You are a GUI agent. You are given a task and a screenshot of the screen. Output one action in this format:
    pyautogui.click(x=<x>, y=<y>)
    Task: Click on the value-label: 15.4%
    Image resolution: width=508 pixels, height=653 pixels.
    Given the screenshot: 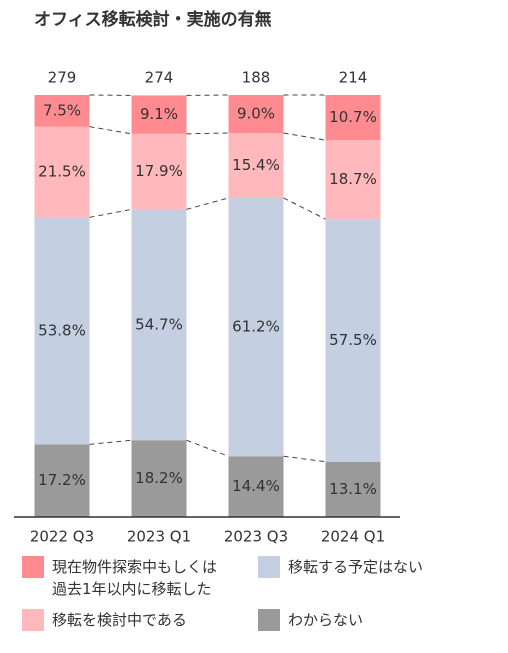 What is the action you would take?
    pyautogui.click(x=256, y=165)
    